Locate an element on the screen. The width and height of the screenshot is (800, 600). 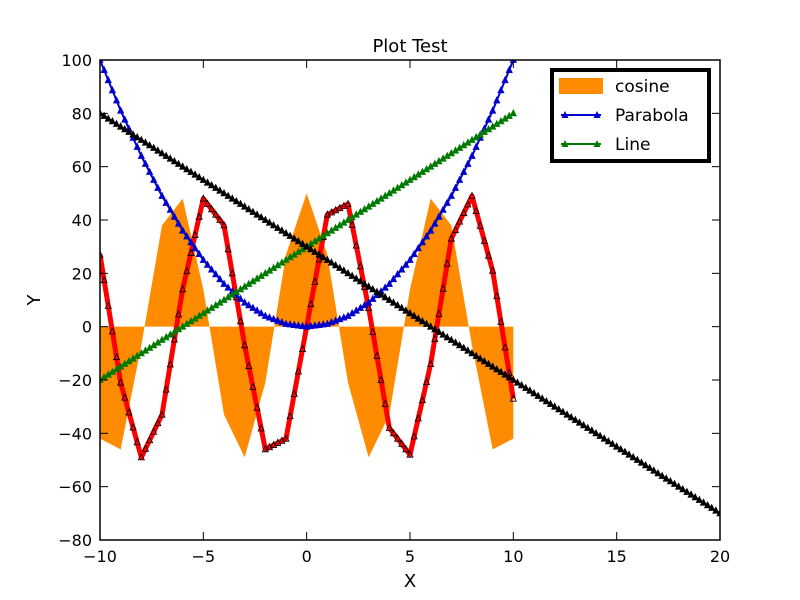
x-axis-label: X is located at coordinates (410, 581).